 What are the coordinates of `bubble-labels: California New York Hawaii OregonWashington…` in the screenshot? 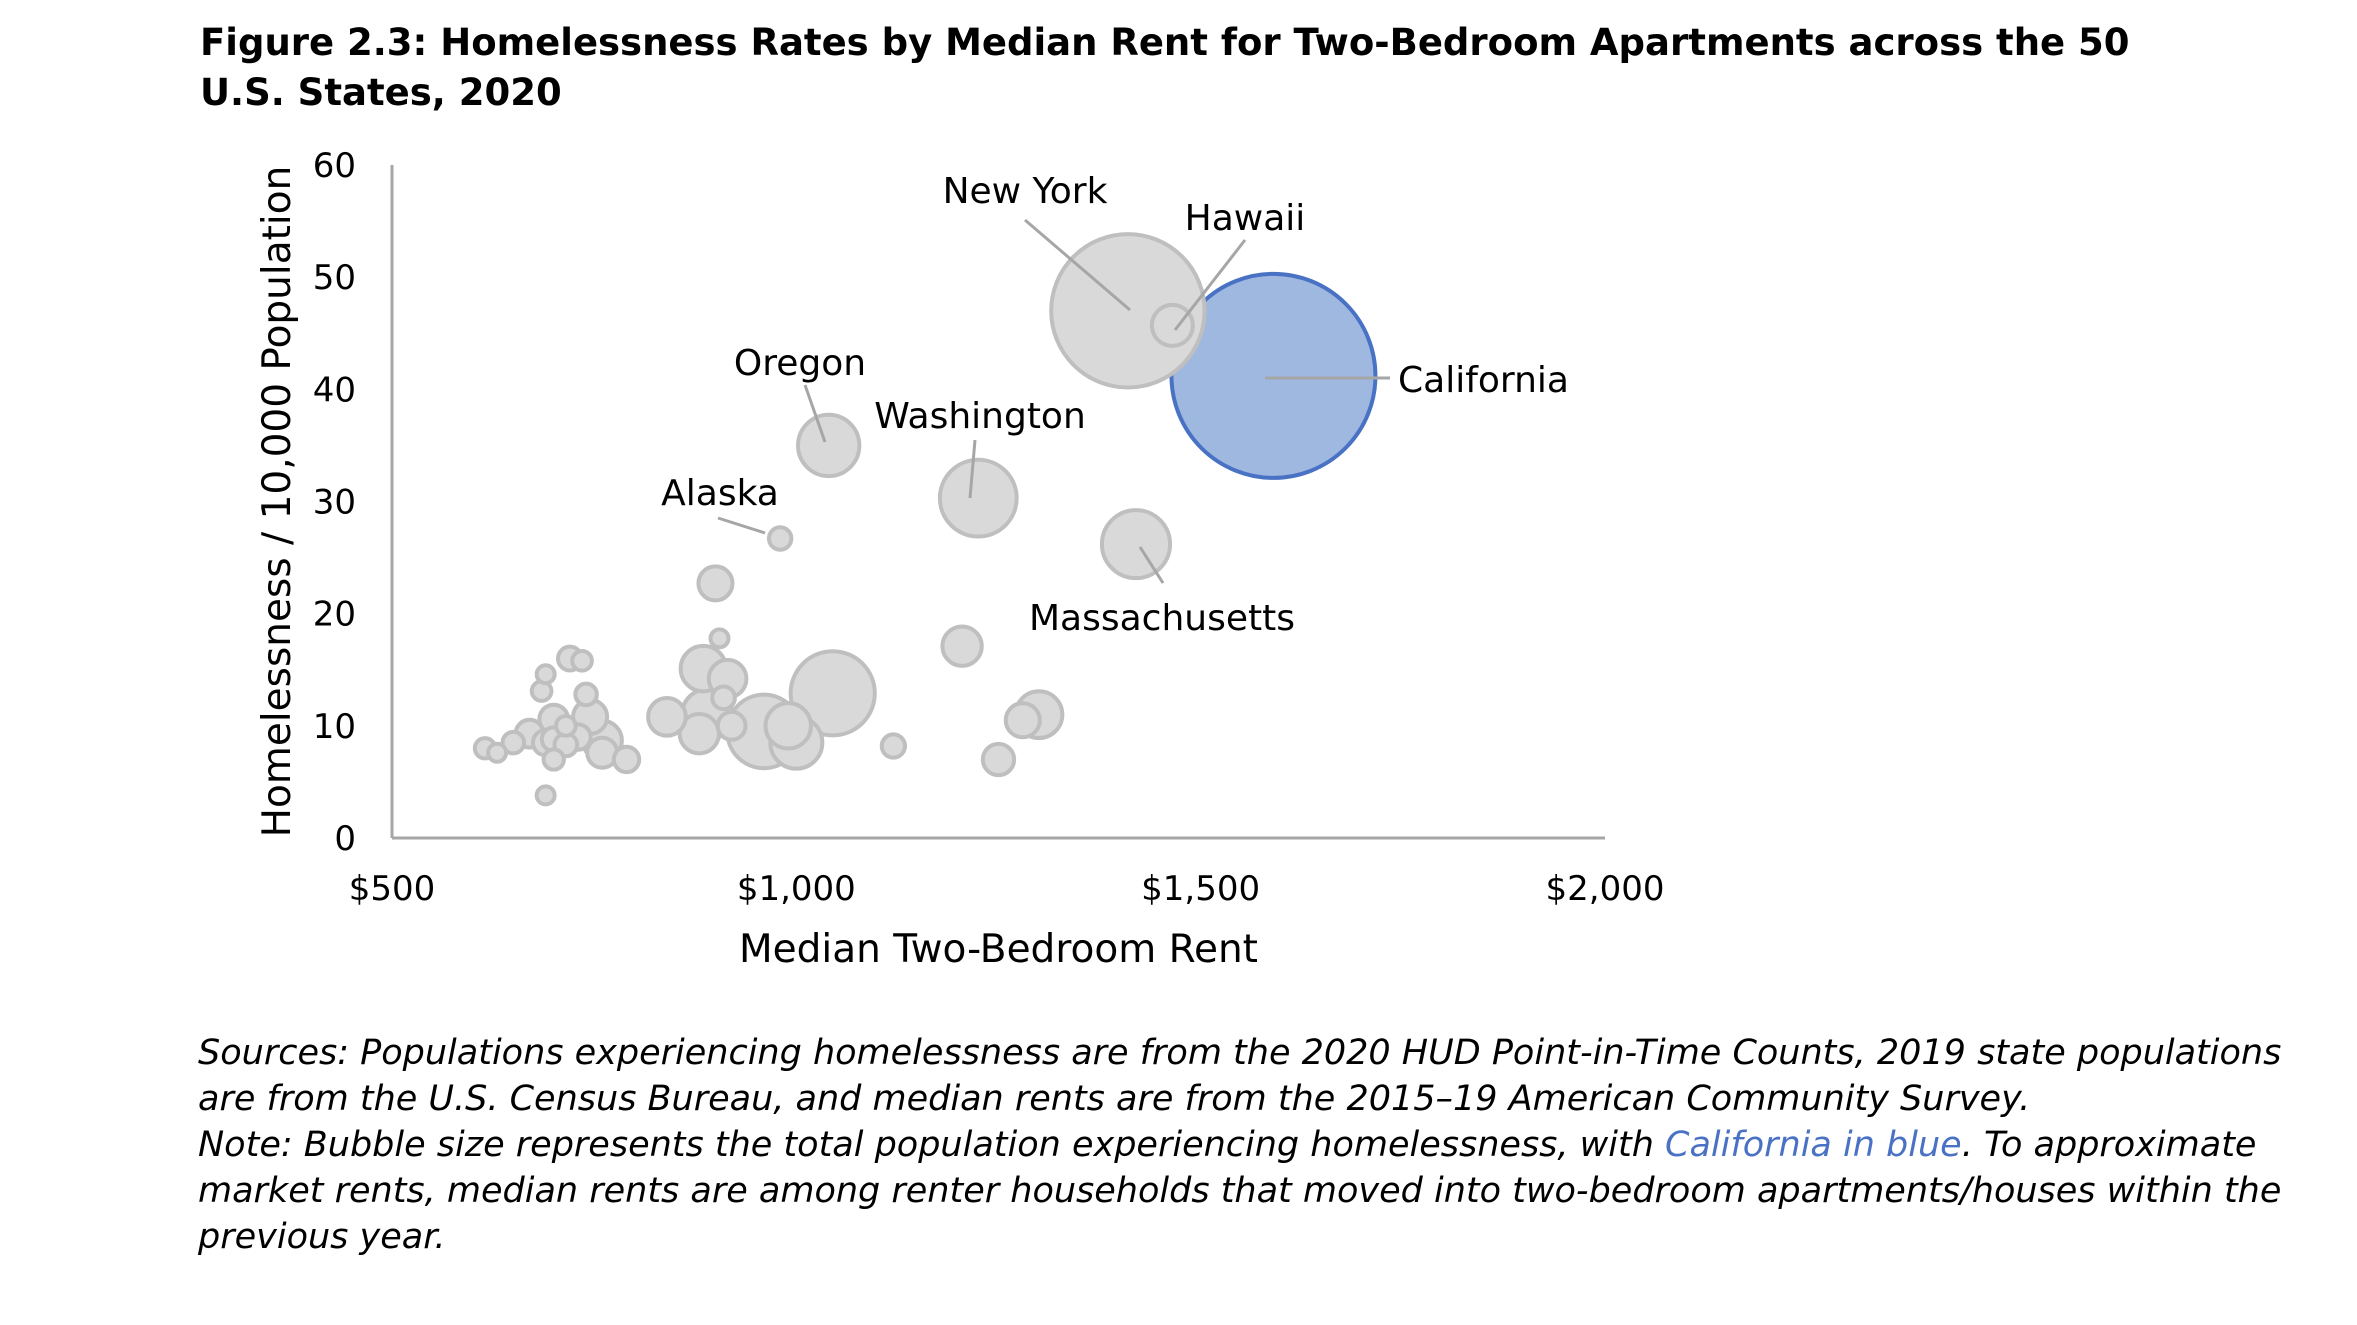 It's located at (1115, 405).